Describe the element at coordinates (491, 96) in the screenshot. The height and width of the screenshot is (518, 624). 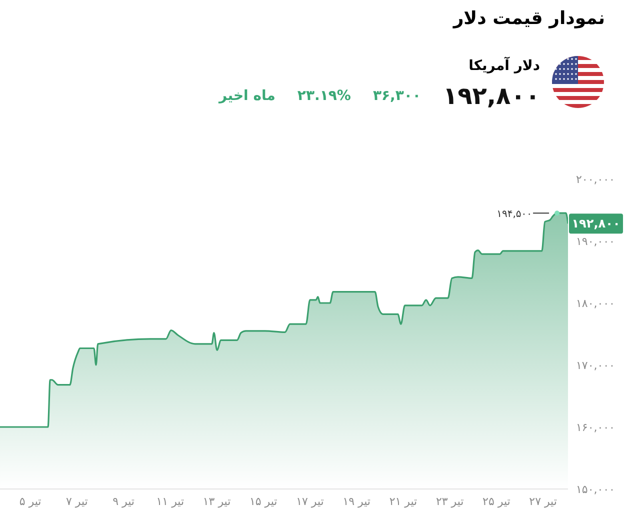
I see `text: ۱۹۲,۸۰۰` at that location.